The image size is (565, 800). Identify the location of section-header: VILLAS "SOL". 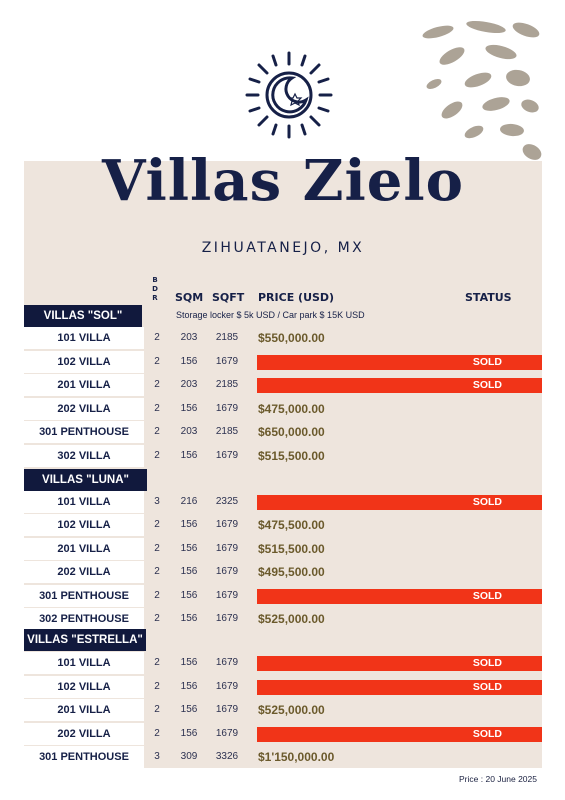
(83, 316).